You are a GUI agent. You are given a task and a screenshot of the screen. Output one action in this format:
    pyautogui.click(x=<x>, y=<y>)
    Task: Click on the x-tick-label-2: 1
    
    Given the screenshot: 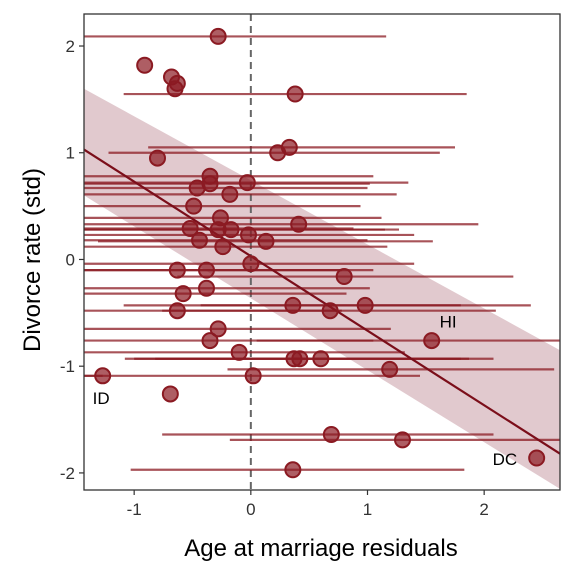 What is the action you would take?
    pyautogui.click(x=367, y=509)
    